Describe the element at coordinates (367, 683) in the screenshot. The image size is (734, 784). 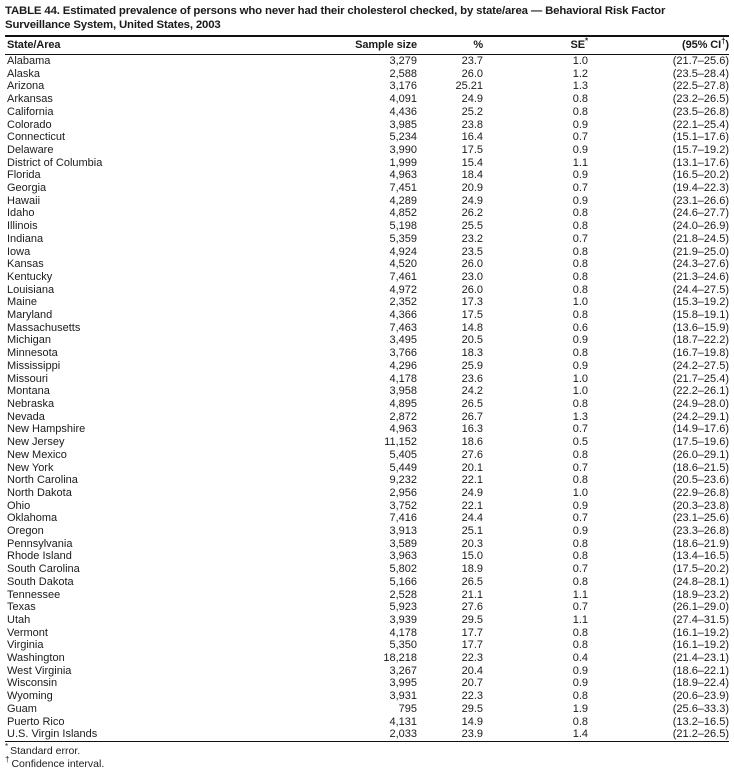
I see `table-row: Wisconsin 3,995 20.7 0.9 (18.9–22.4)` at that location.